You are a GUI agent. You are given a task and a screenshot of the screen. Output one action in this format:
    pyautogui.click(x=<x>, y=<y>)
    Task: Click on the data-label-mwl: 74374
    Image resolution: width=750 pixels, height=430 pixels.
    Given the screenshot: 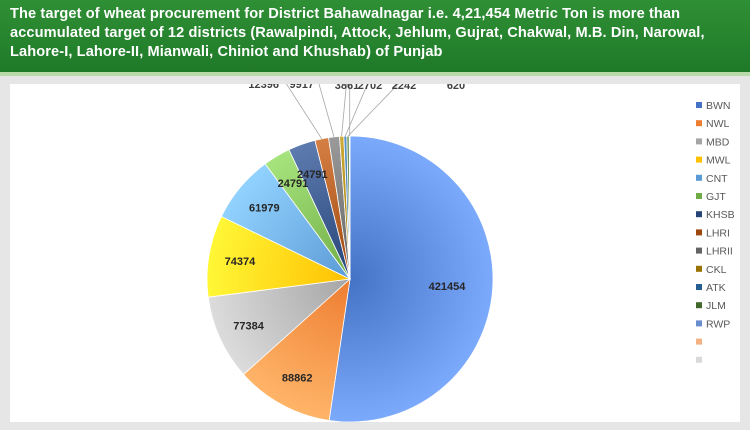 What is the action you would take?
    pyautogui.click(x=240, y=262)
    